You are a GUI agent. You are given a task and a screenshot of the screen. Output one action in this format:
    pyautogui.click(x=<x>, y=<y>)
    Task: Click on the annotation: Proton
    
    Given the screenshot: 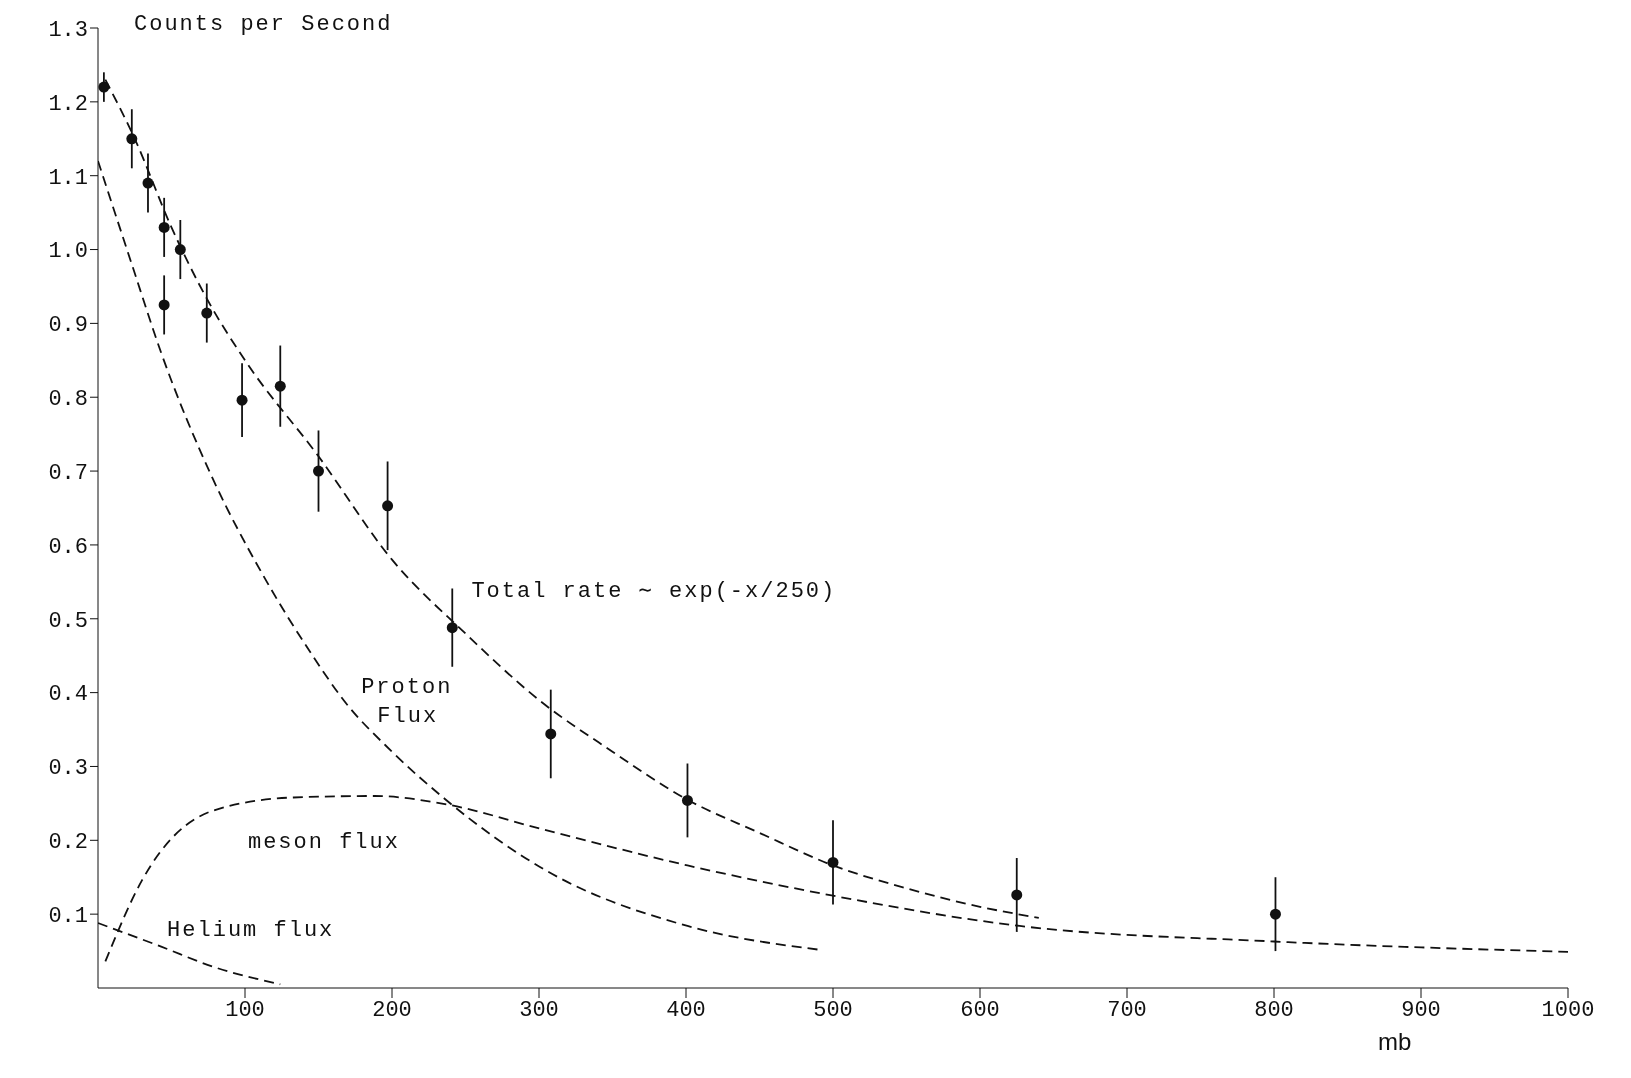 What is the action you would take?
    pyautogui.click(x=407, y=687)
    